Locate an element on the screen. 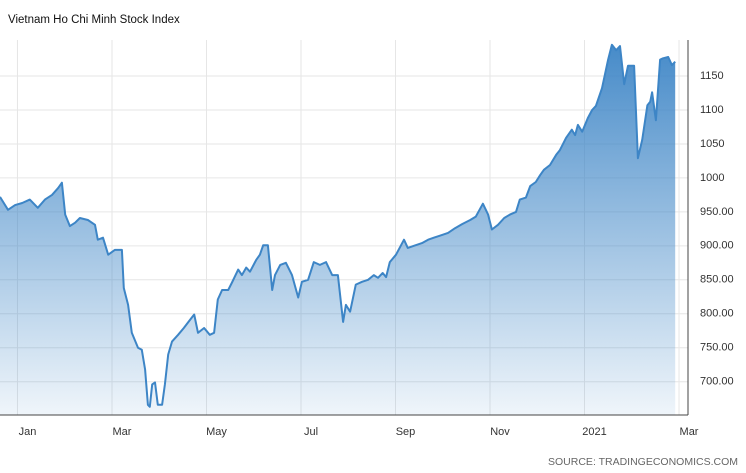  chart-title: Vietnam Ho Chi Minh Stock Index is located at coordinates (94, 20).